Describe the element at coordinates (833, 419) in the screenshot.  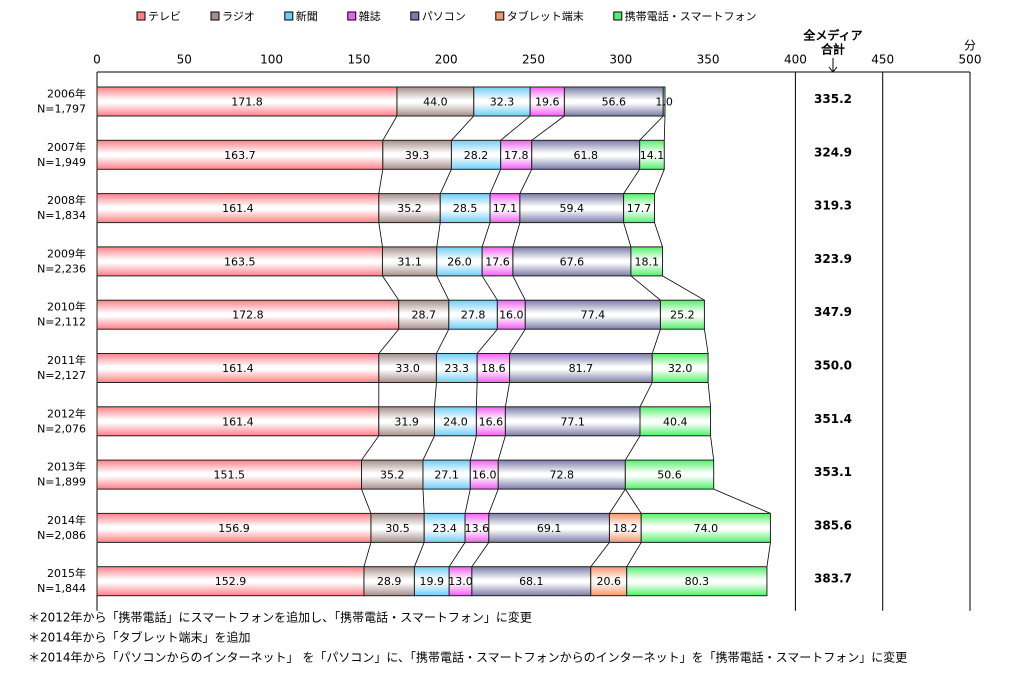
I see `total-label: 351.4` at that location.